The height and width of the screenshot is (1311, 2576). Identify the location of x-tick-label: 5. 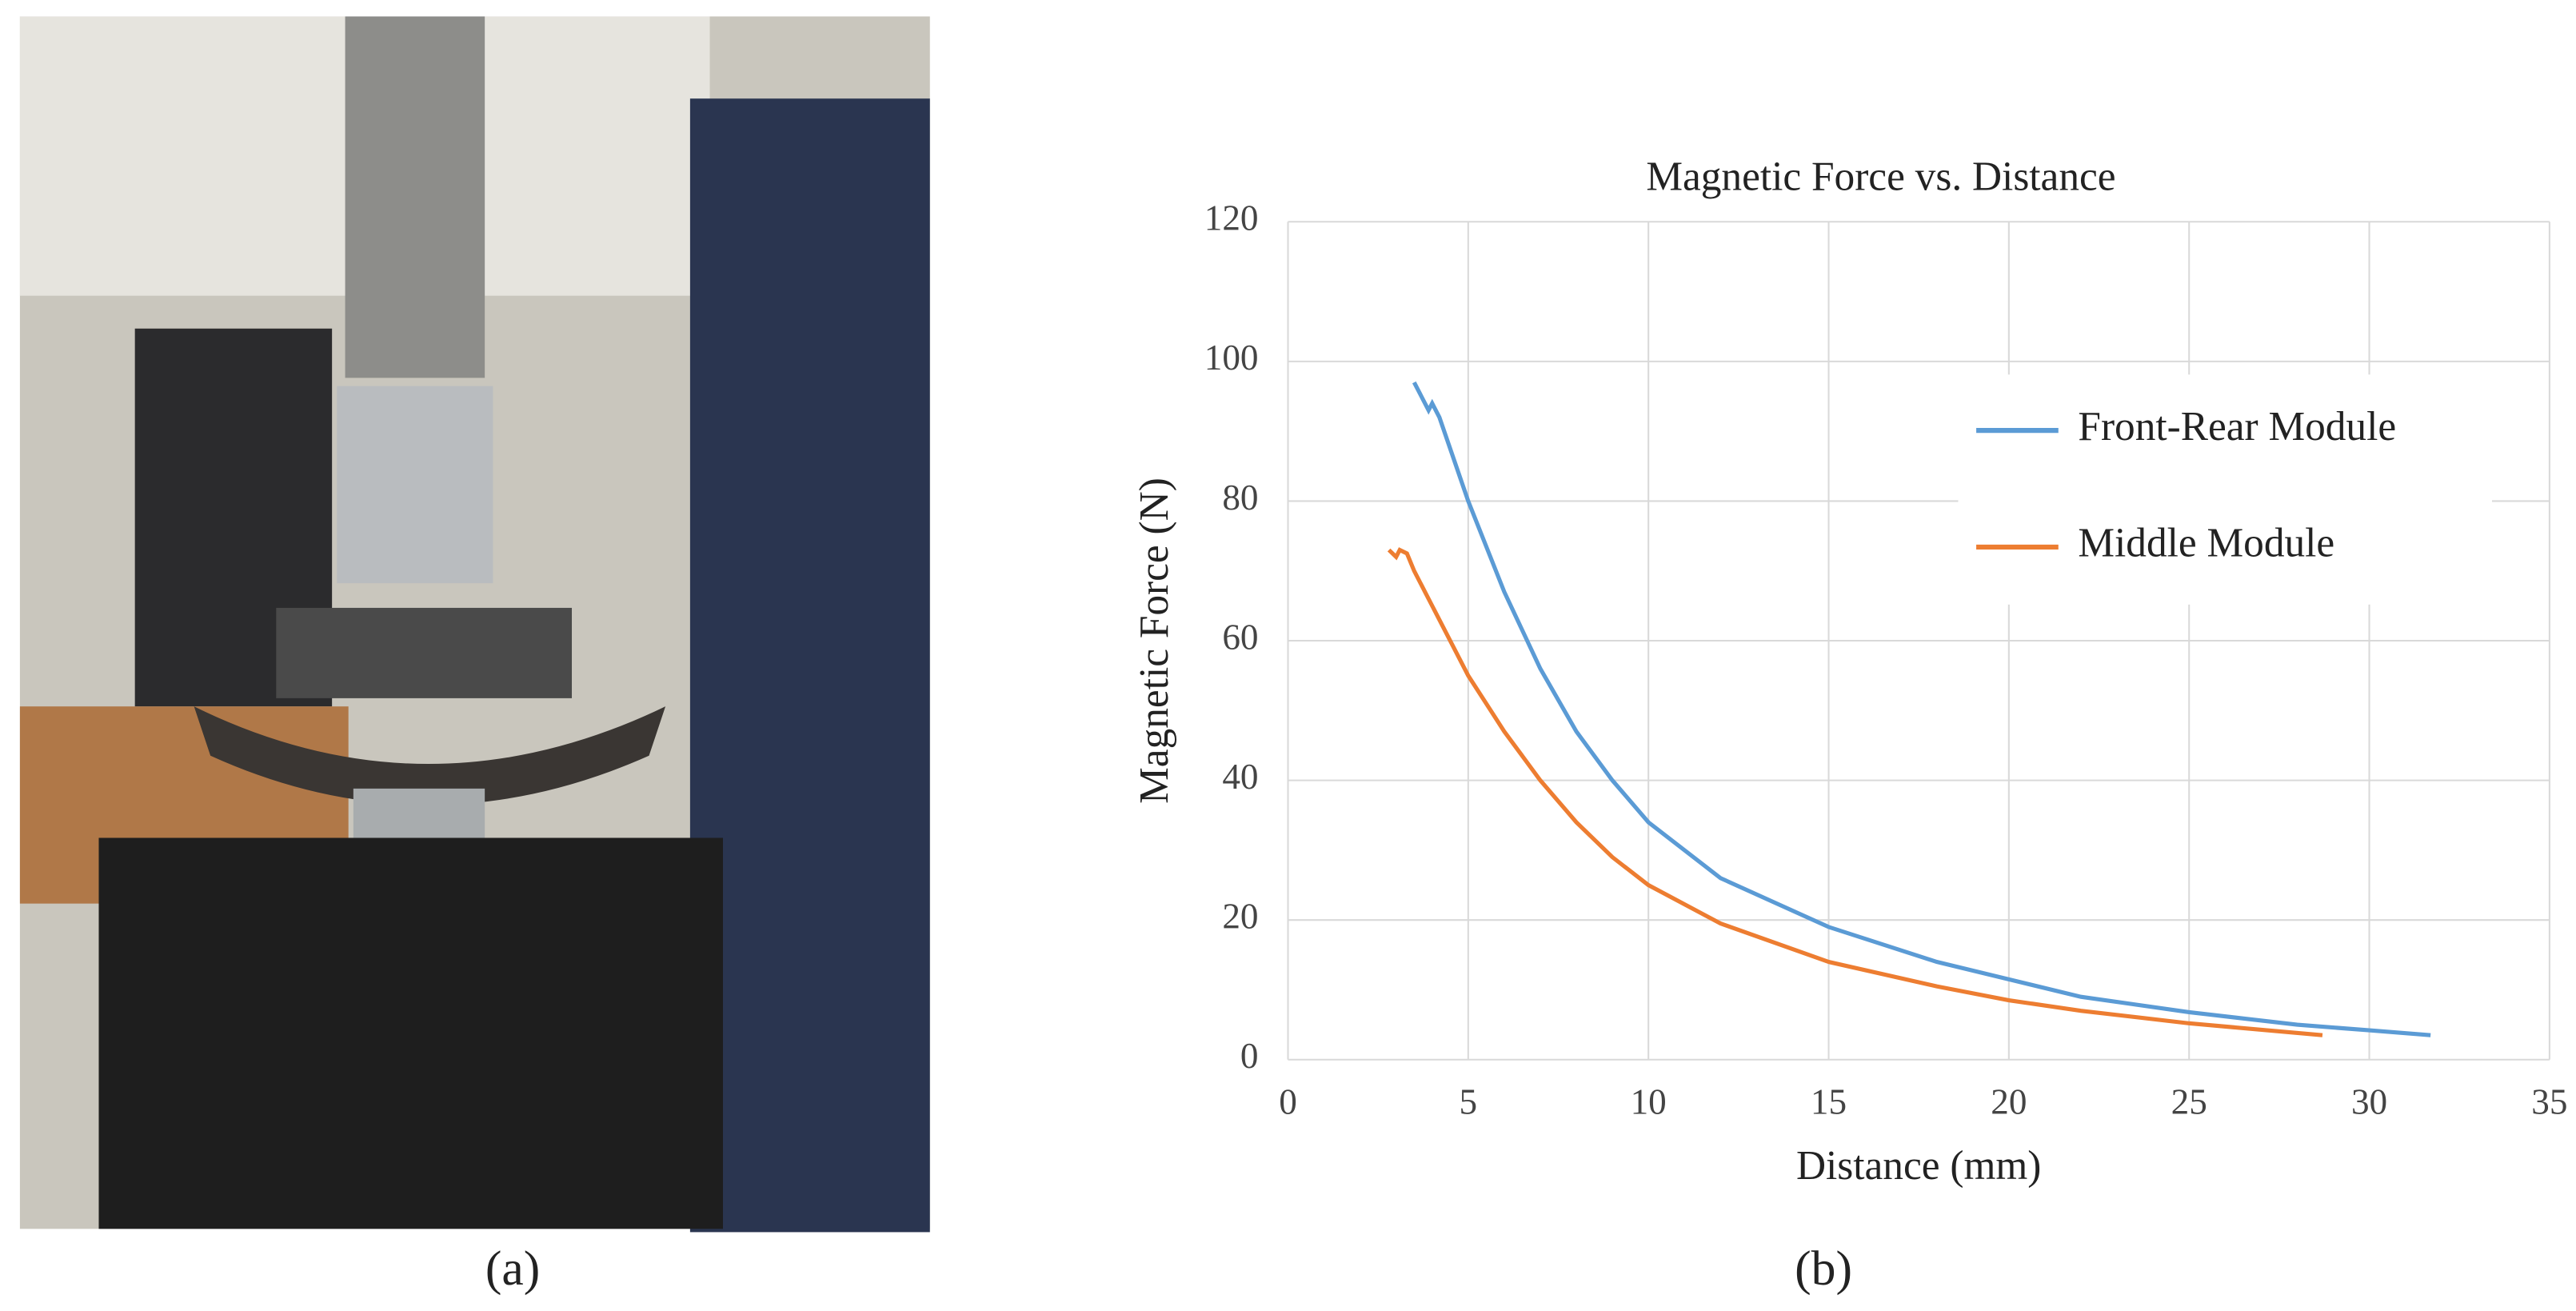
(1469, 1102).